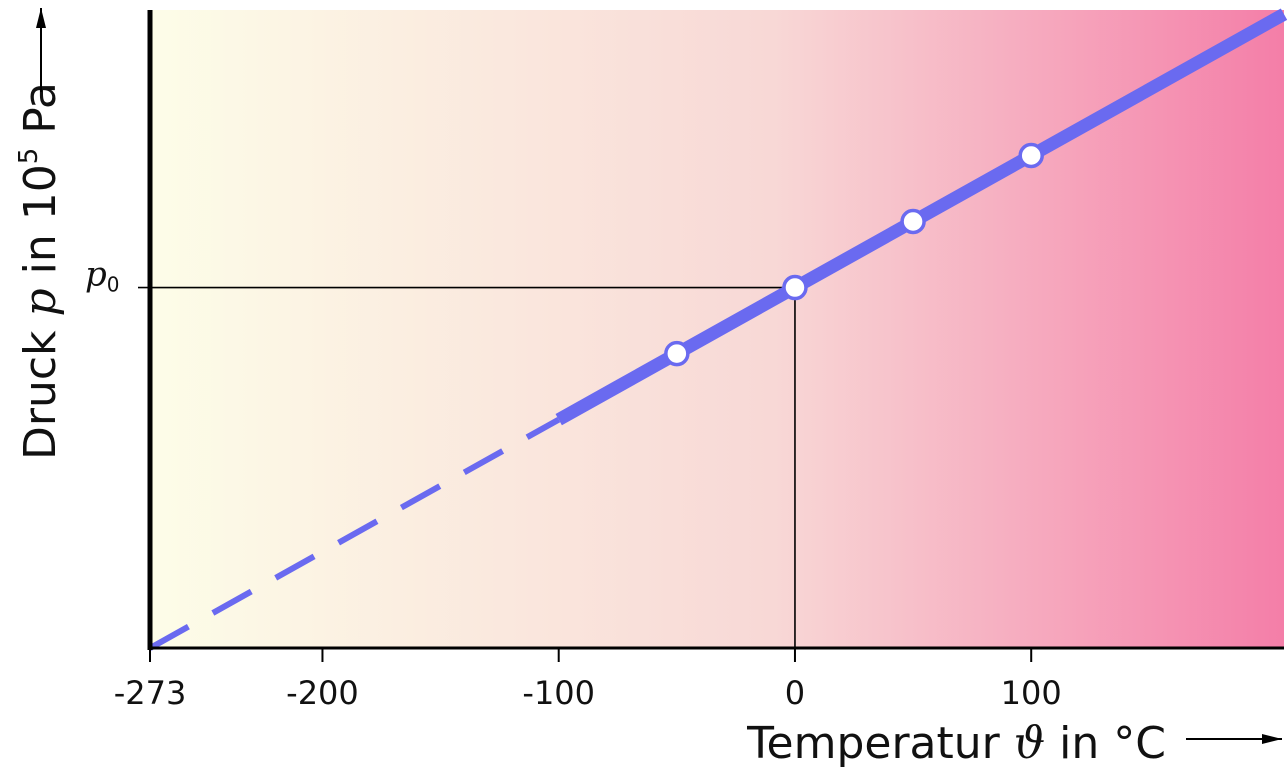 This screenshot has width=1288, height=772. Describe the element at coordinates (795, 693) in the screenshot. I see `x-tick-label: 0` at that location.